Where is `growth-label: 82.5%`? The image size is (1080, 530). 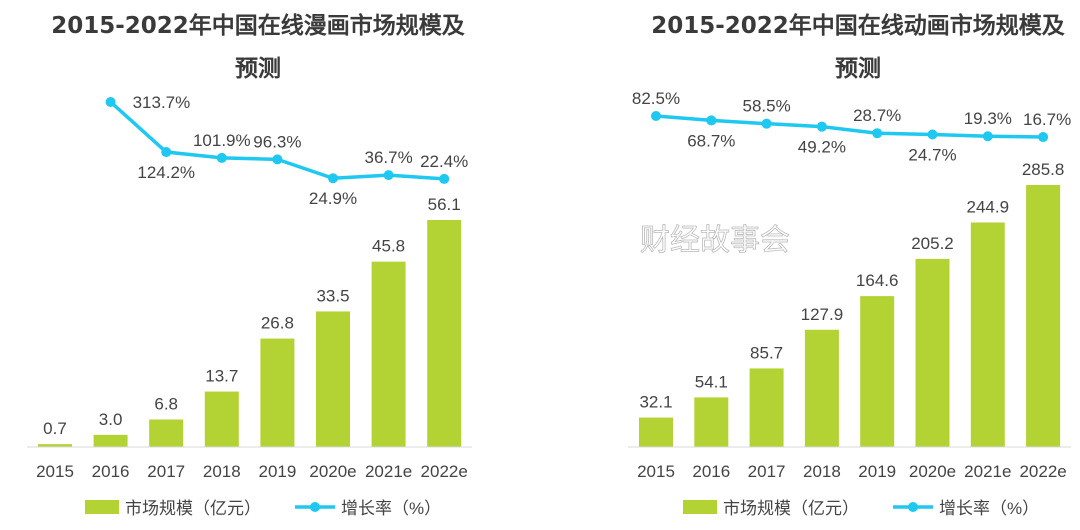 growth-label: 82.5% is located at coordinates (656, 98).